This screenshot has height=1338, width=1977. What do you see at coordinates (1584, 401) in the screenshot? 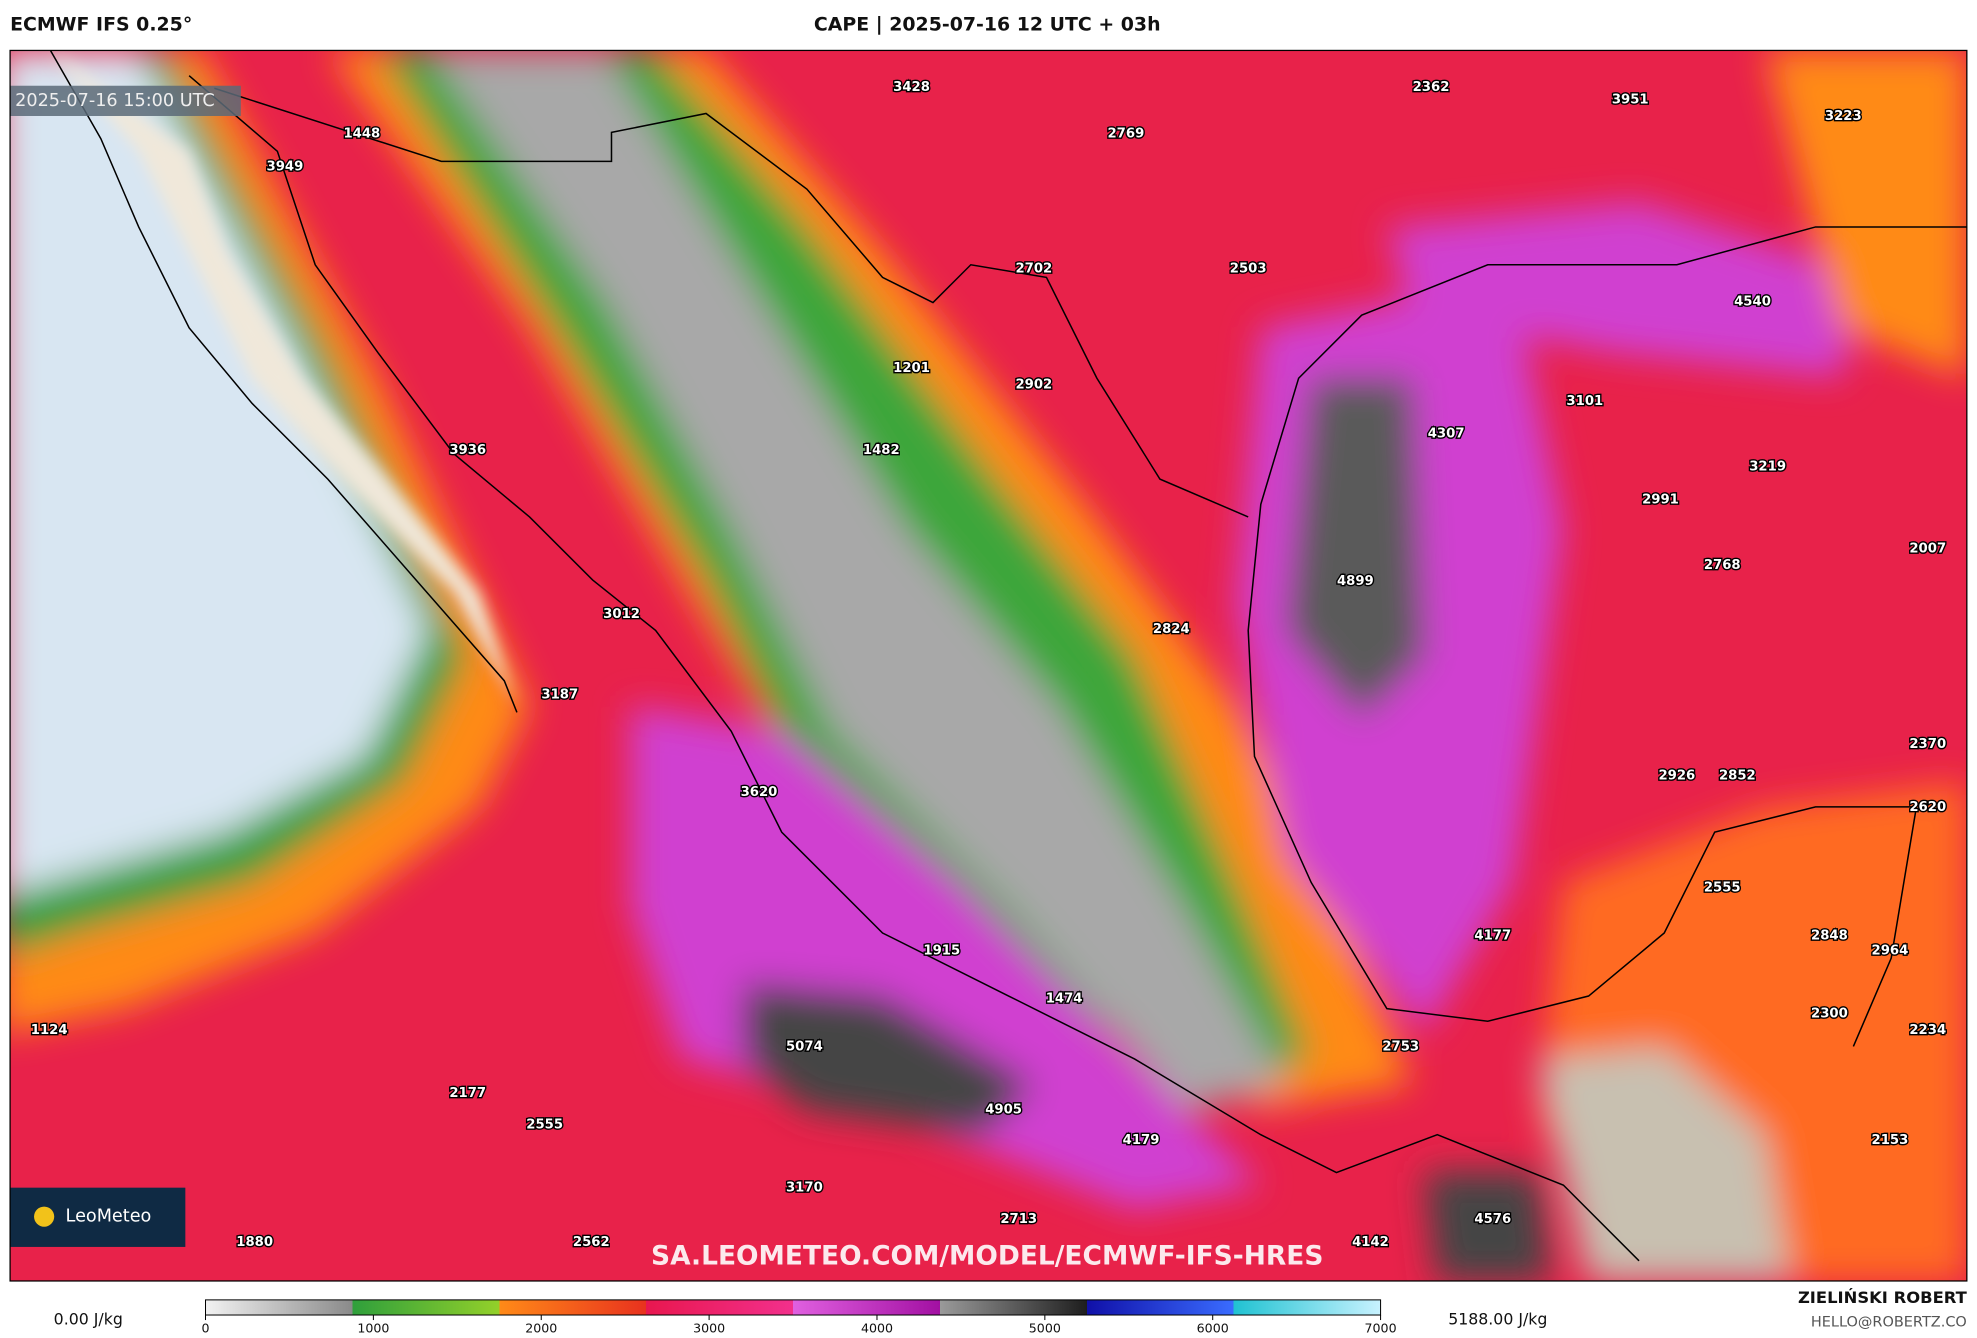
I see `value-label: 3101` at bounding box center [1584, 401].